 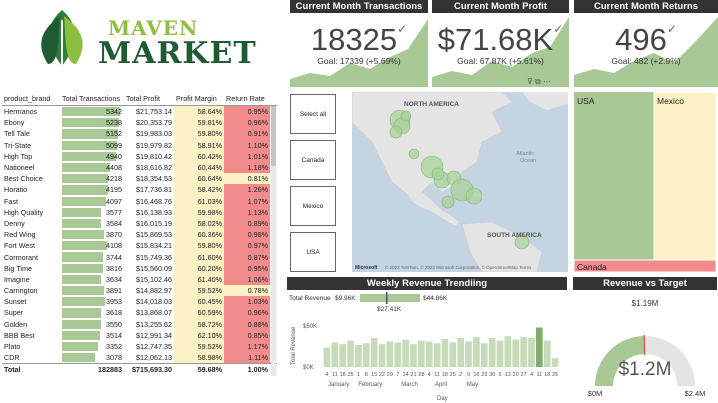 I want to click on slicer-option-canada: Canada, so click(x=313, y=160).